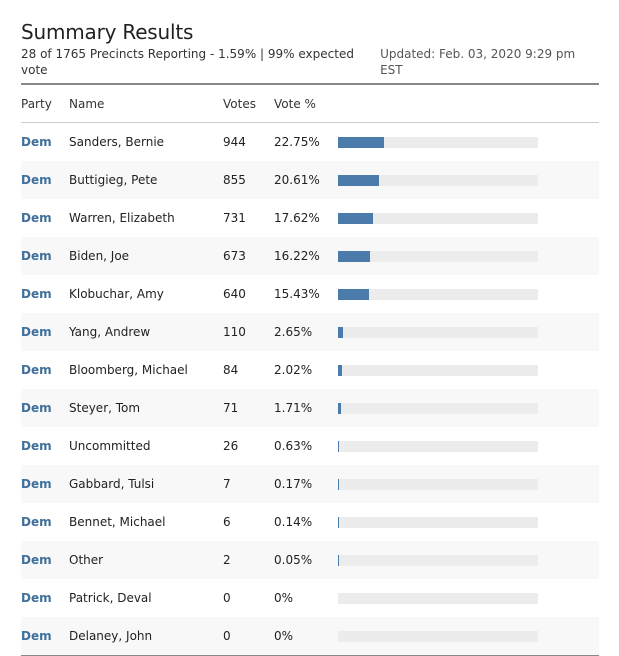 Image resolution: width=619 pixels, height=656 pixels. I want to click on table-row: Dem Buttigieg, Pete 855 20.61%, so click(310, 180).